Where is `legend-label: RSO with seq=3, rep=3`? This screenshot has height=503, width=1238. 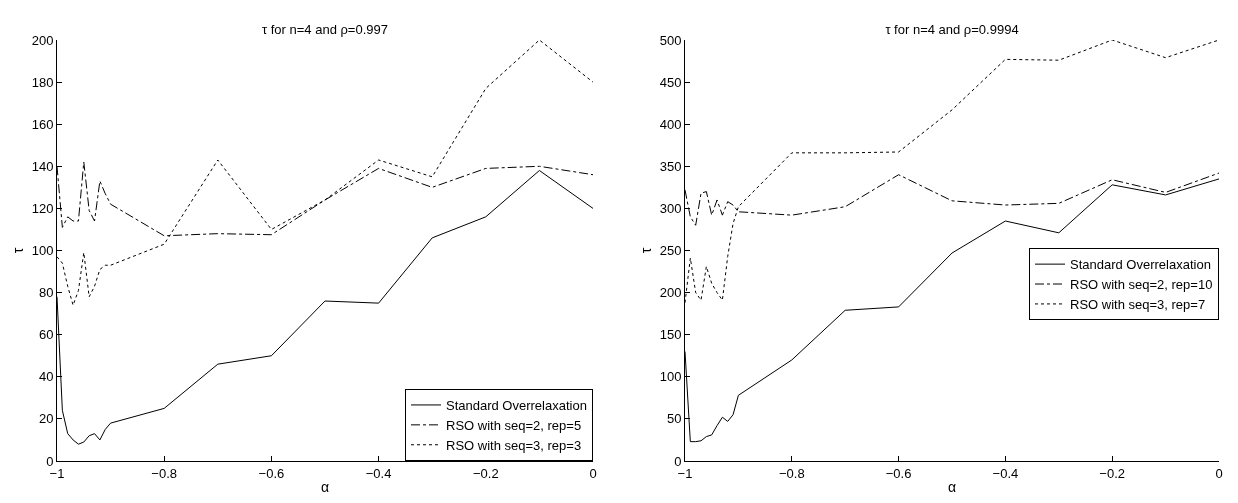
legend-label: RSO with seq=3, rep=3 is located at coordinates (514, 445).